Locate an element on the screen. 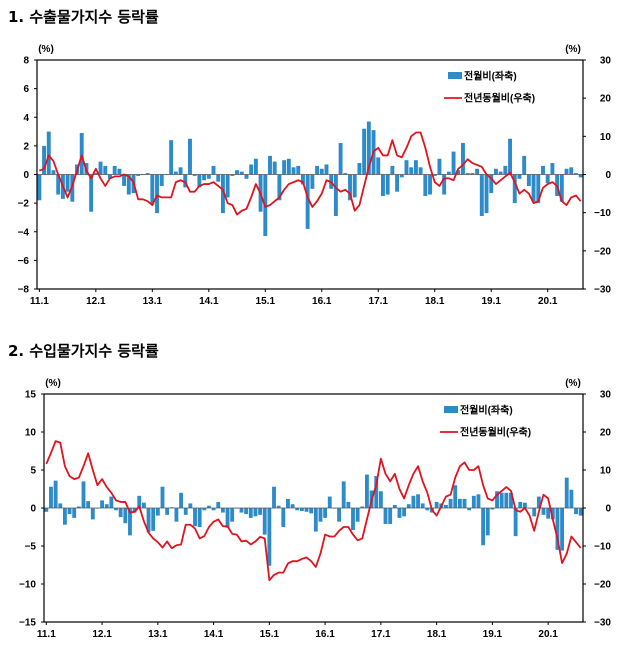 This screenshot has width=619, height=649. right-axis-unit: (%) is located at coordinates (573, 383).